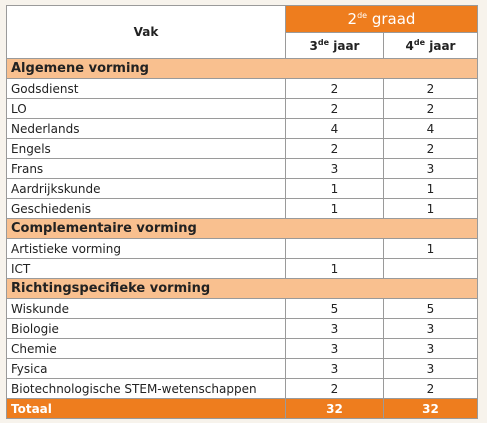 This screenshot has height=423, width=487. What do you see at coordinates (409, 46) in the screenshot?
I see `year-number: 4` at bounding box center [409, 46].